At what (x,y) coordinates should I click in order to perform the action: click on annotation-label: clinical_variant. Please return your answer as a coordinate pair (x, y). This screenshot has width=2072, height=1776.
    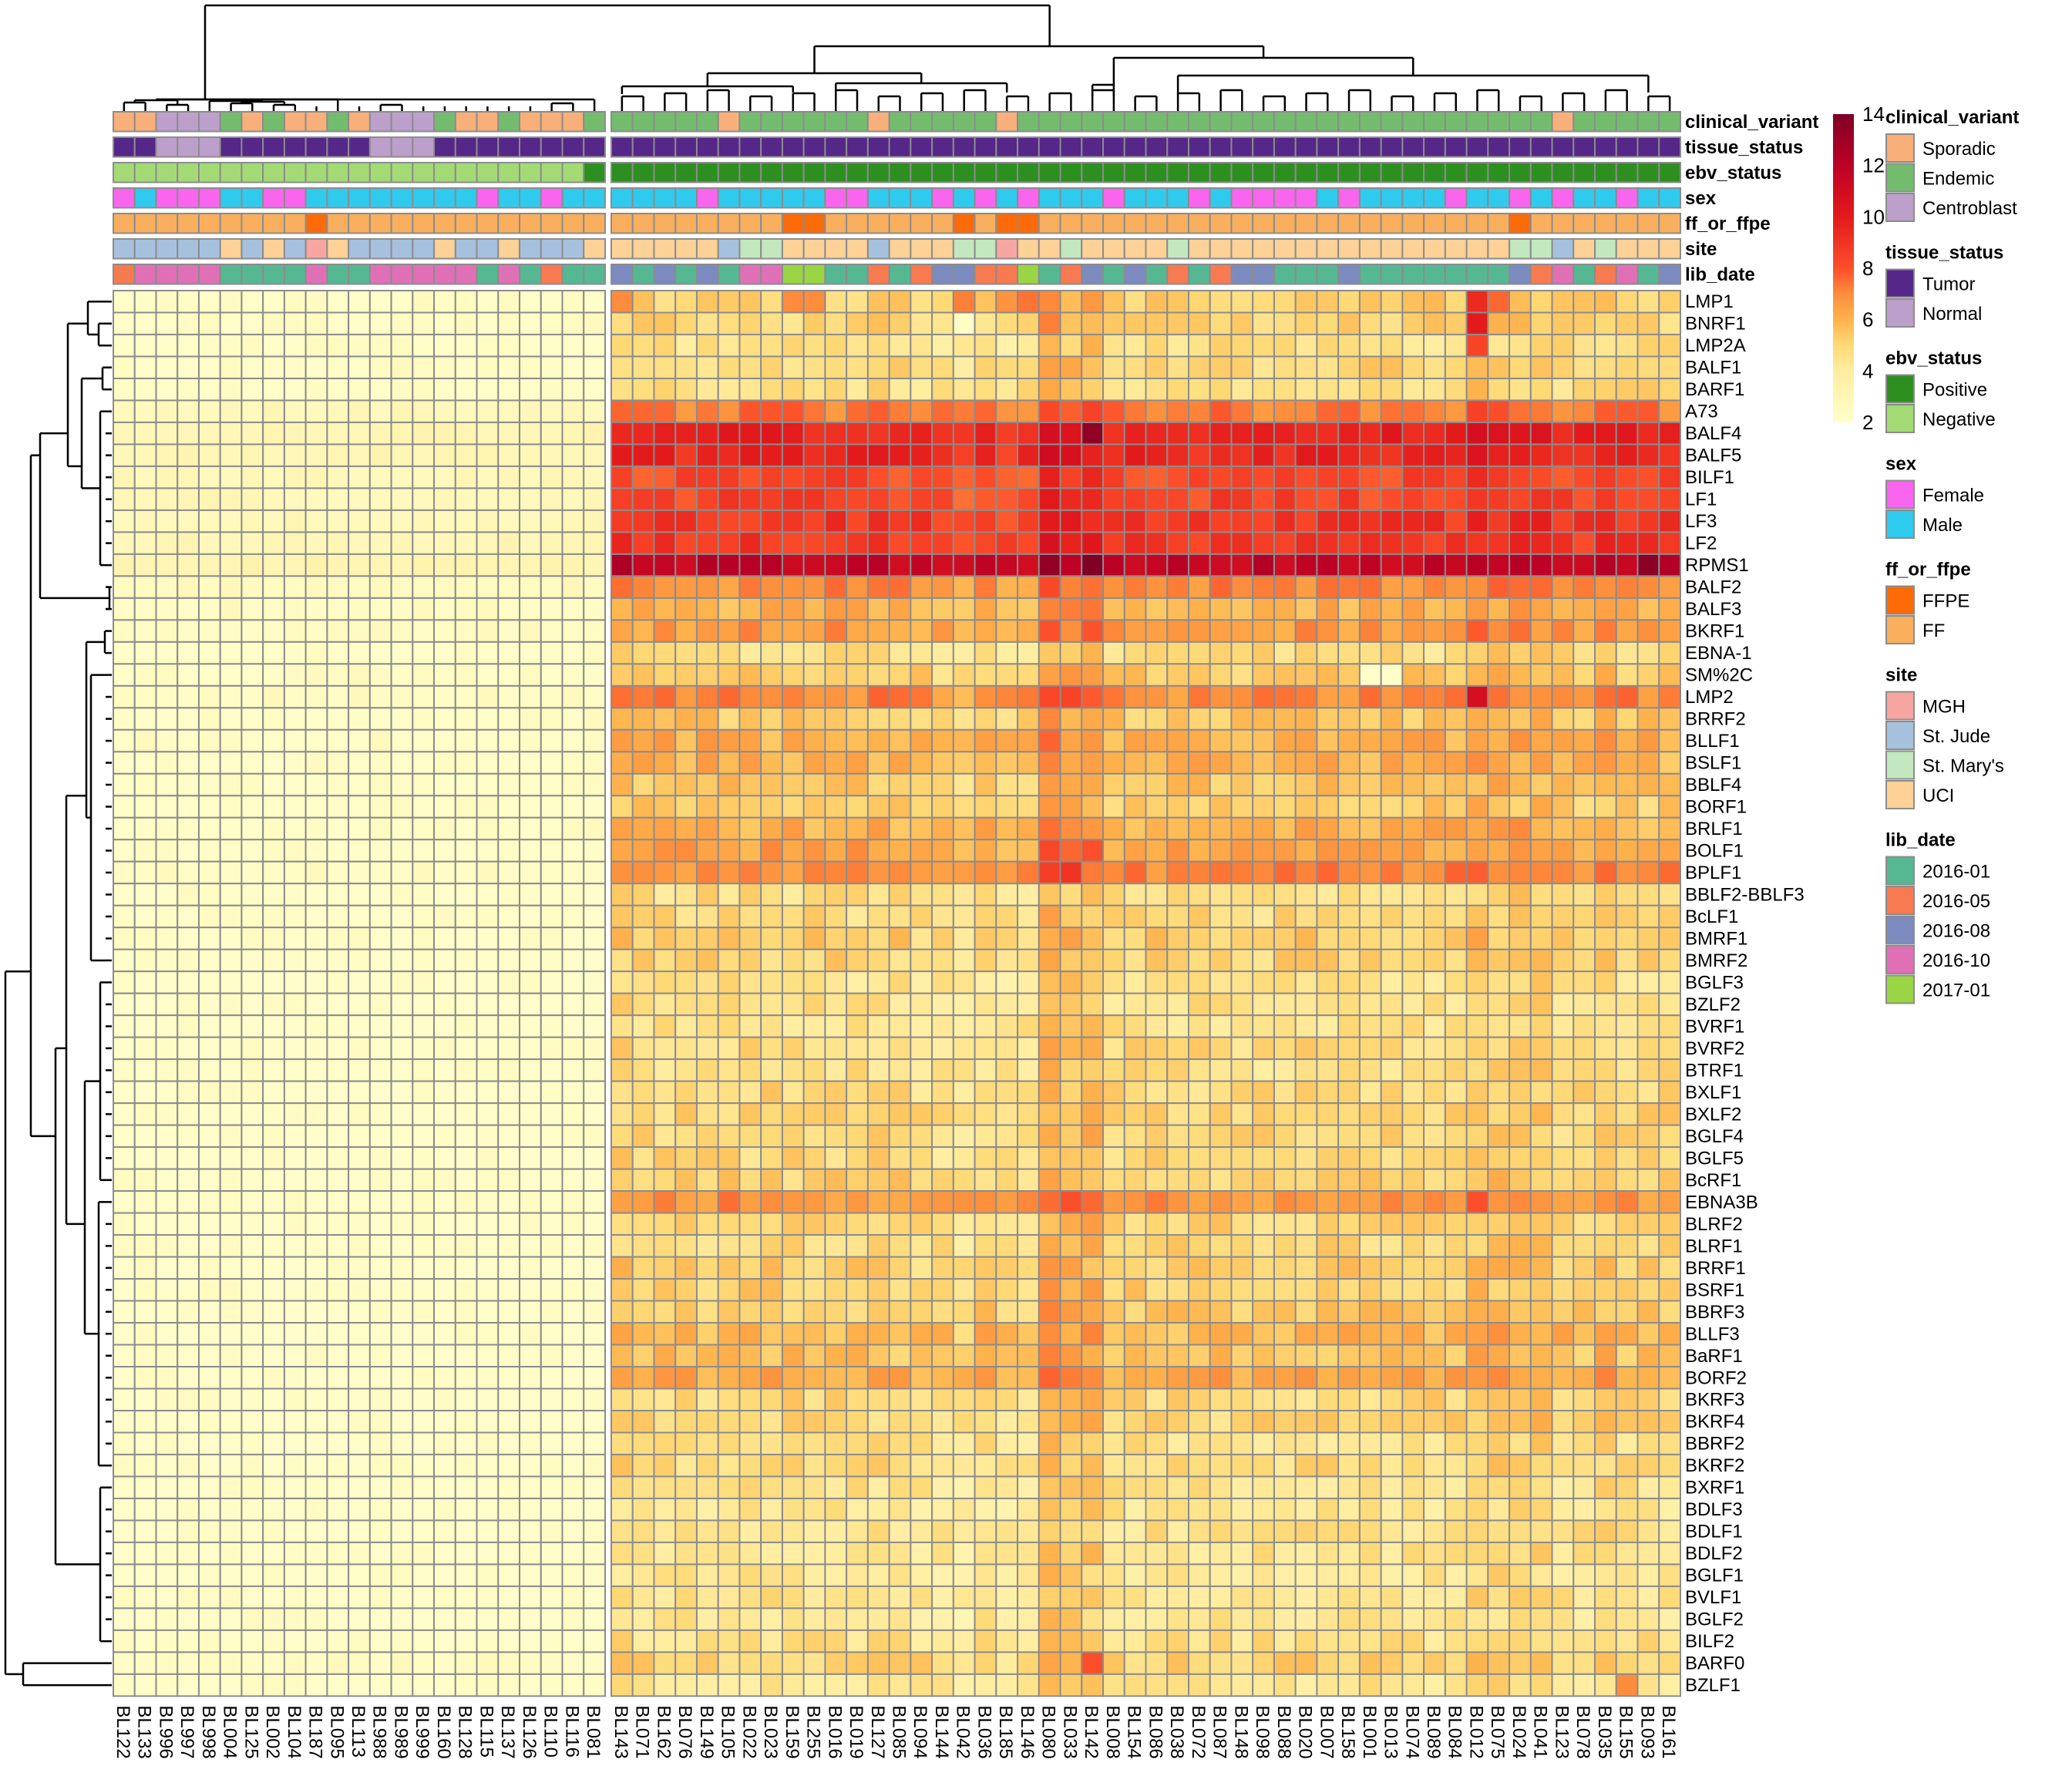
    Looking at the image, I should click on (1751, 123).